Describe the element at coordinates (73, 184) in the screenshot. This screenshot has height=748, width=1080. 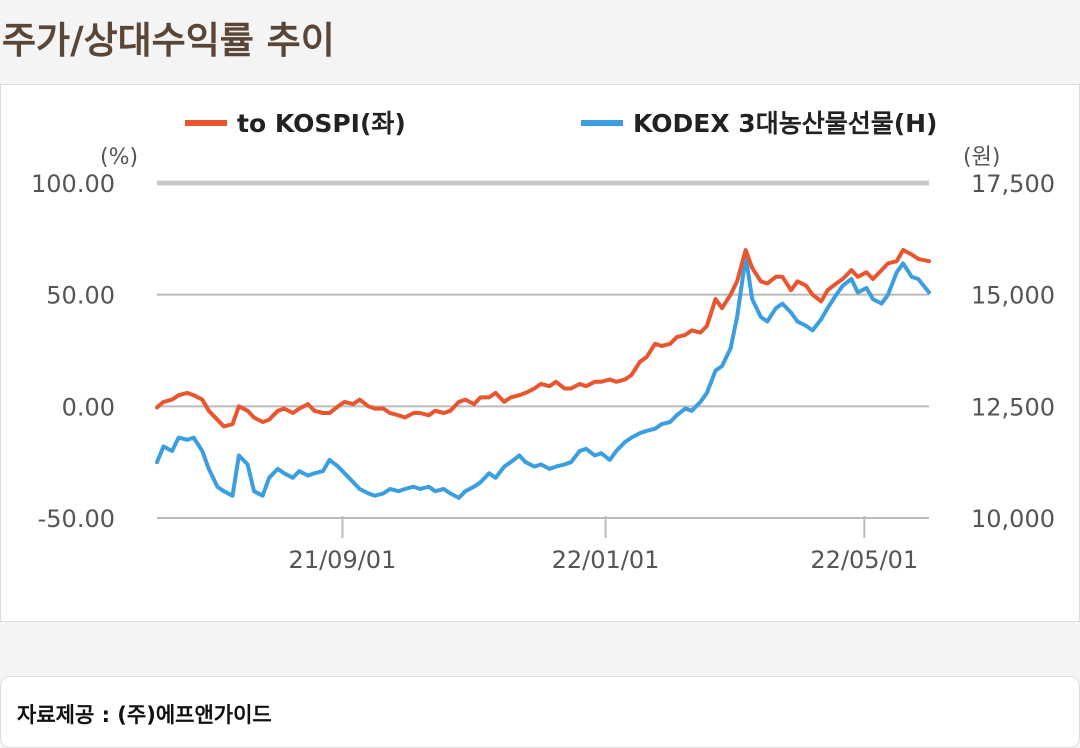
I see `left-axis-tick-label: 100.00` at that location.